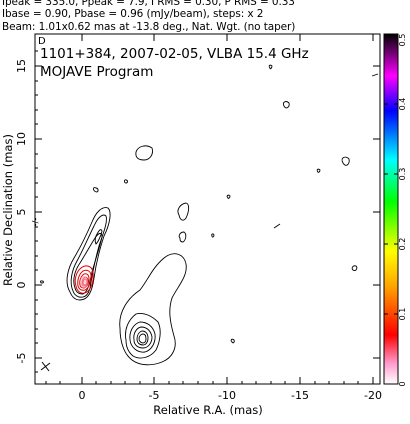 The height and width of the screenshot is (424, 410). Describe the element at coordinates (45, 366) in the screenshot. I see `beam-symbol` at that location.